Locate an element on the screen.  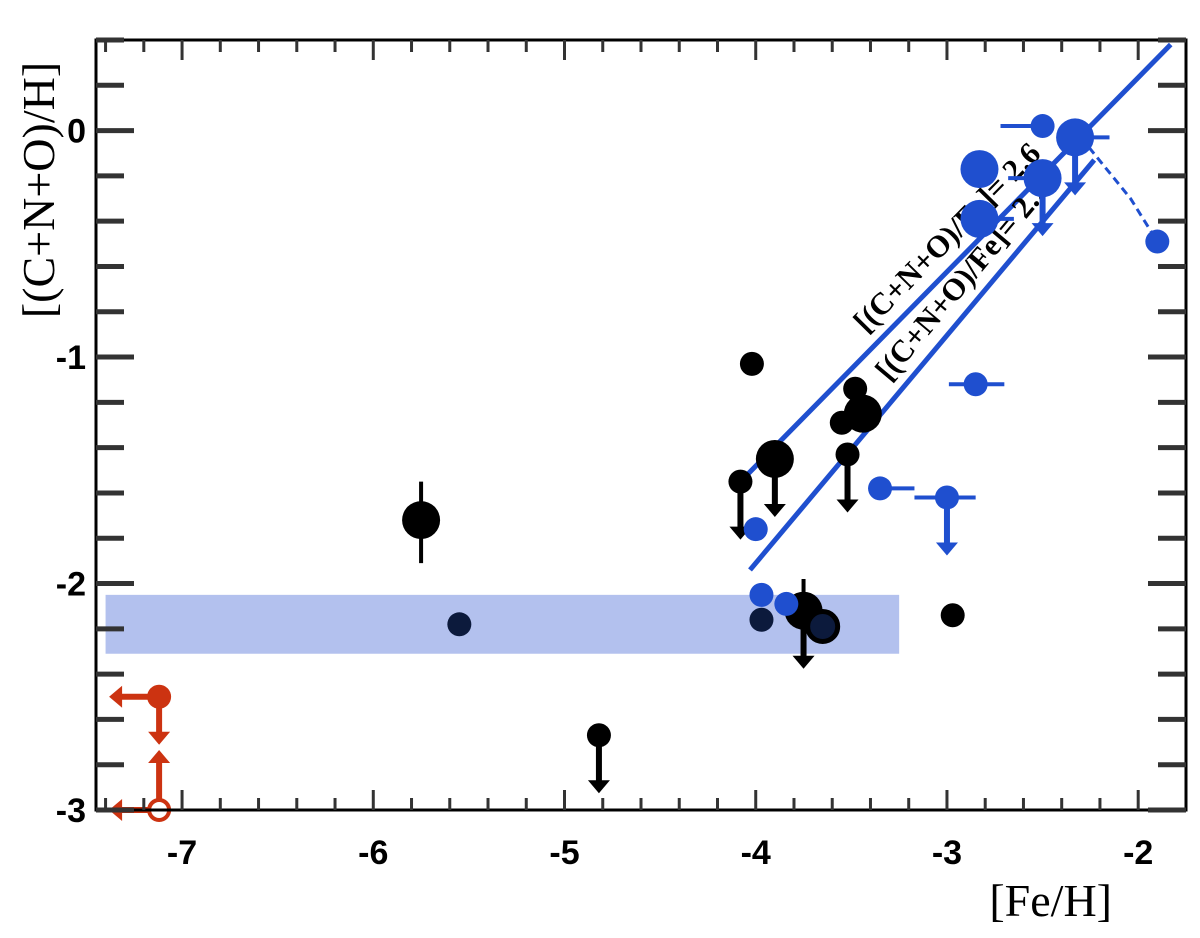
x-tick-label: -5 is located at coordinates (564, 853).